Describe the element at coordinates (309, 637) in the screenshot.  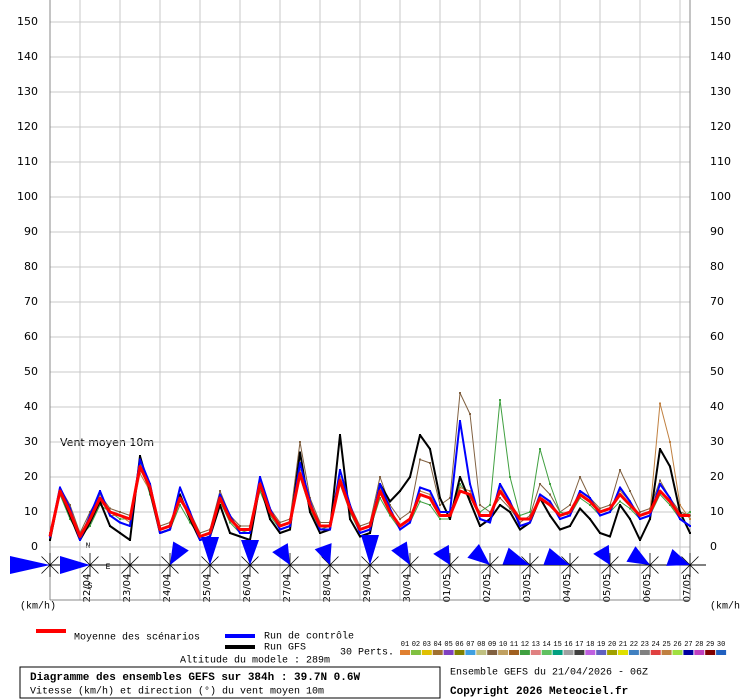
I see `legend-label: Run de contrôle` at that location.